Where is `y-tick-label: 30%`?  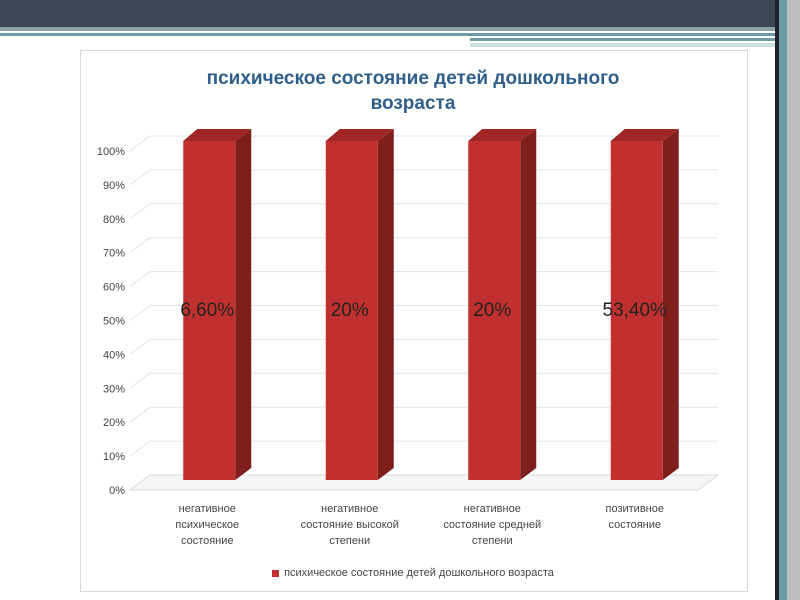 y-tick-label: 30% is located at coordinates (114, 389).